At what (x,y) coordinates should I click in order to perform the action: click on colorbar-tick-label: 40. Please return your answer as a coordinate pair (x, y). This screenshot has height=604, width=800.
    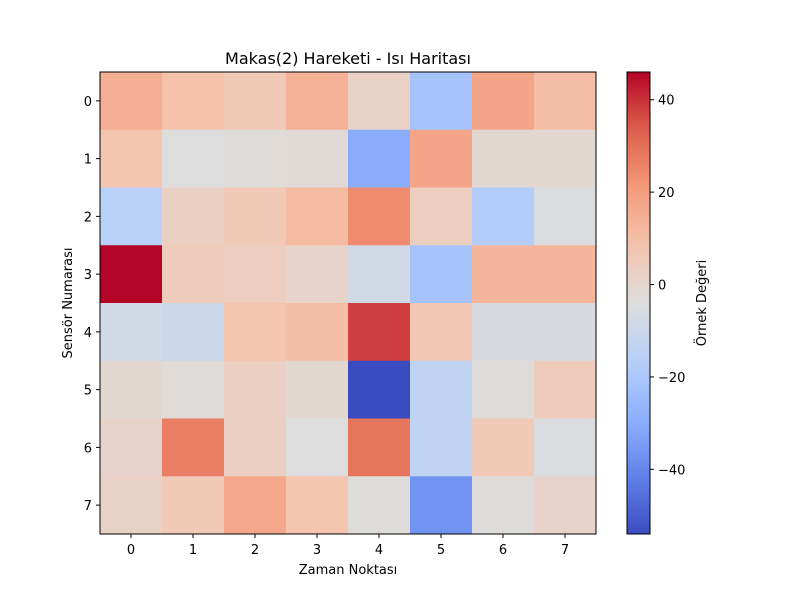
    Looking at the image, I should click on (666, 101).